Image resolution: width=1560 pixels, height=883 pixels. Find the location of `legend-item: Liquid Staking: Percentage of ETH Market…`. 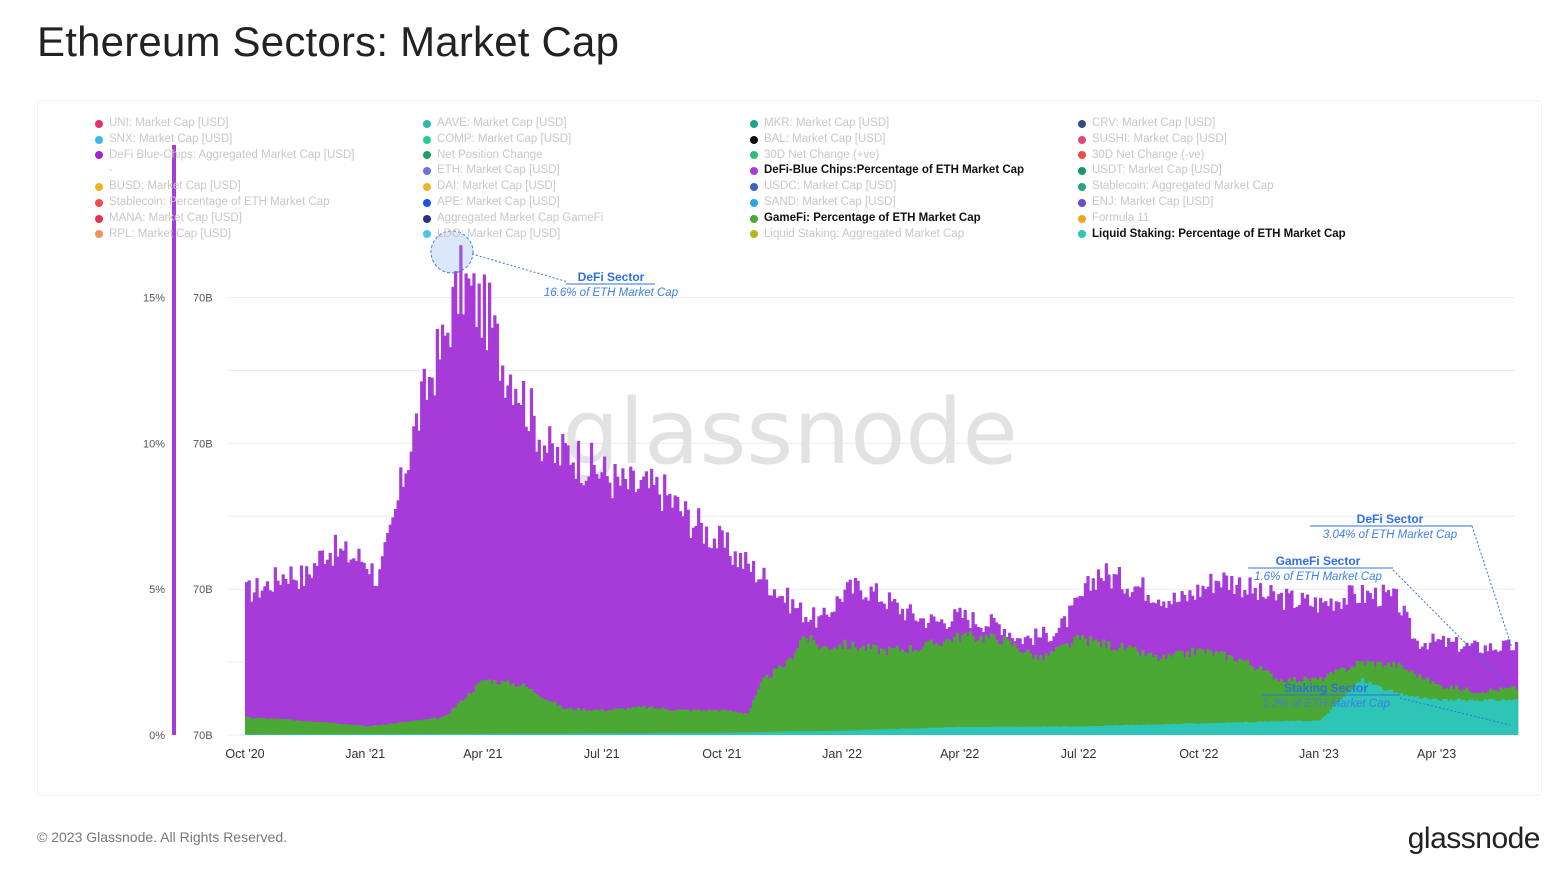

legend-item: Liquid Staking: Percentage of ETH Market… is located at coordinates (1212, 235).